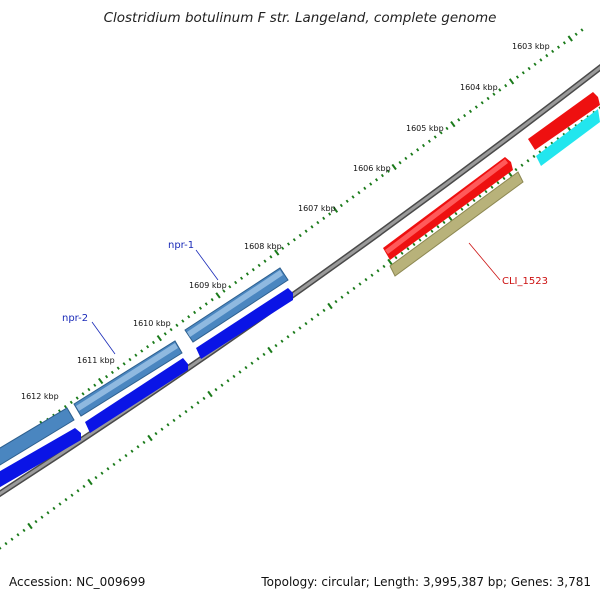  Describe the element at coordinates (96, 360) in the screenshot. I see `tick-label: 1611 kbp` at that location.